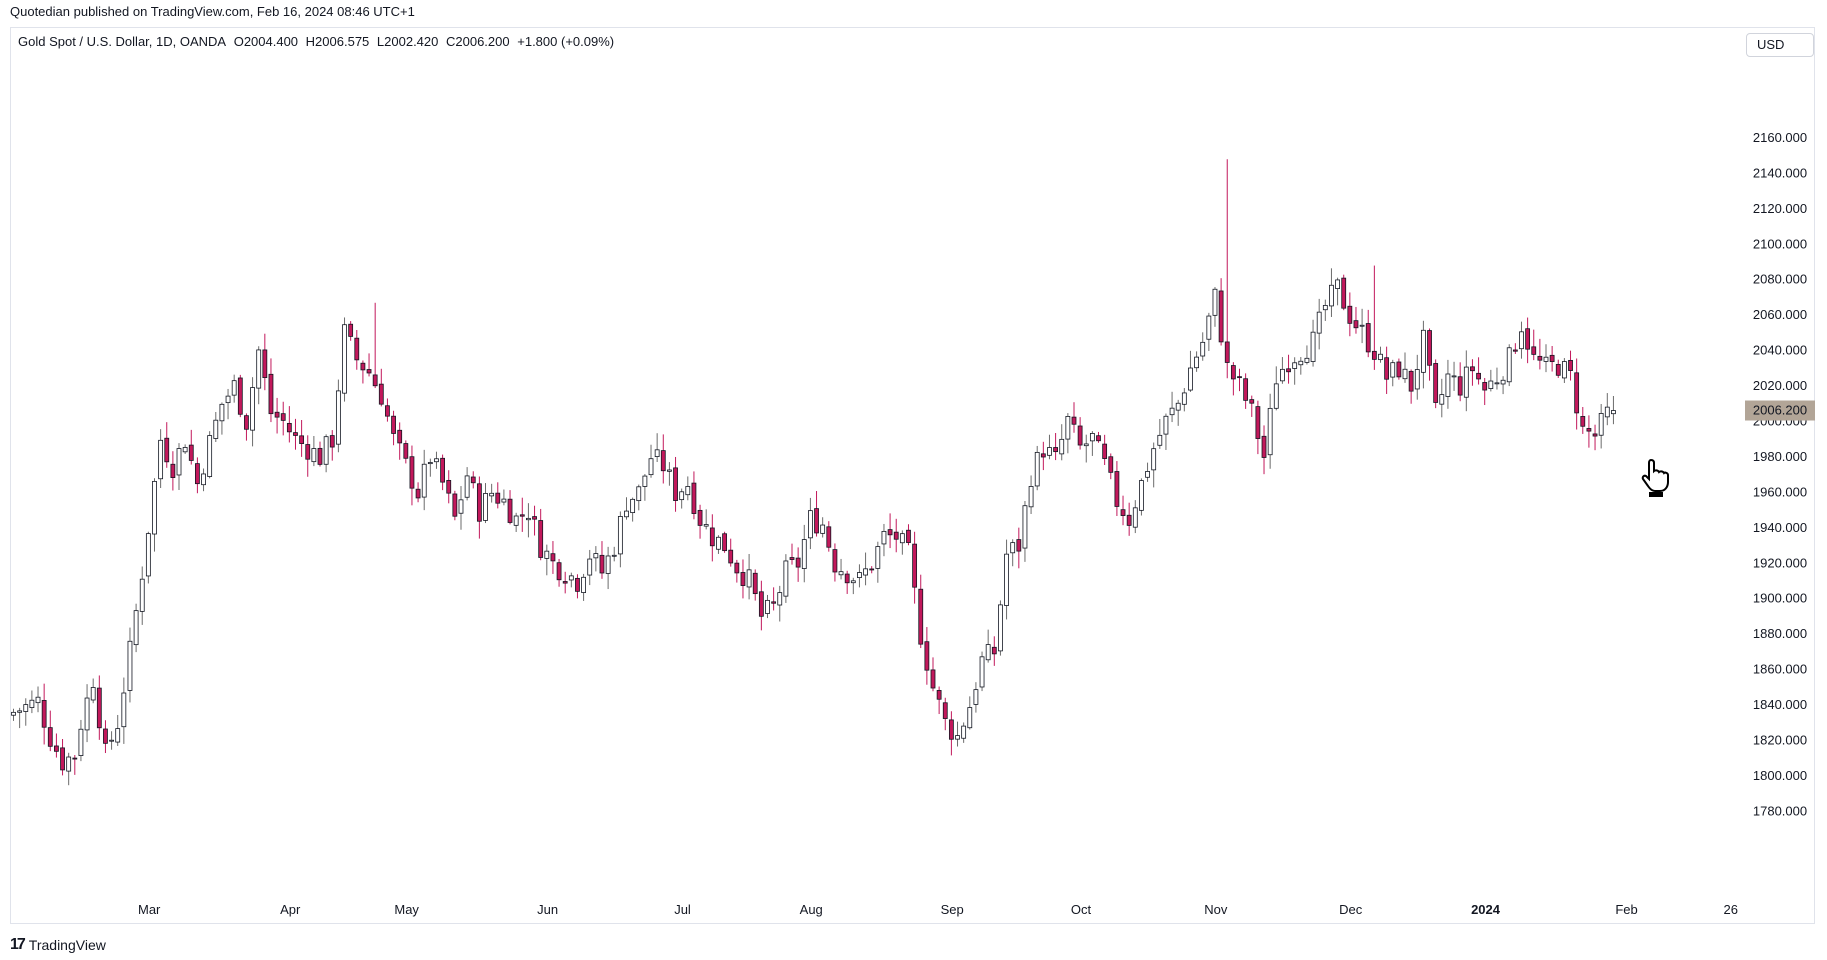 The height and width of the screenshot is (960, 1827). I want to click on footer-brand: 17 TradingView, so click(58, 945).